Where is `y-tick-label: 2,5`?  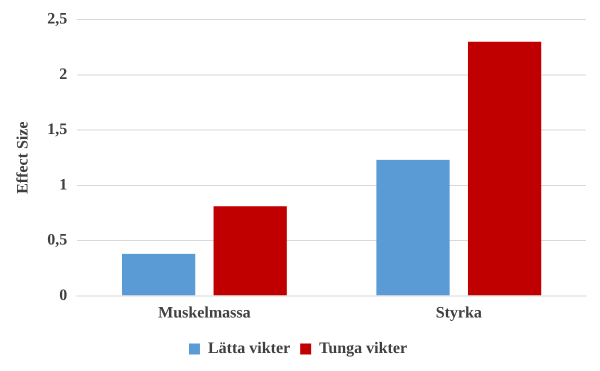 y-tick-label: 2,5 is located at coordinates (57, 19).